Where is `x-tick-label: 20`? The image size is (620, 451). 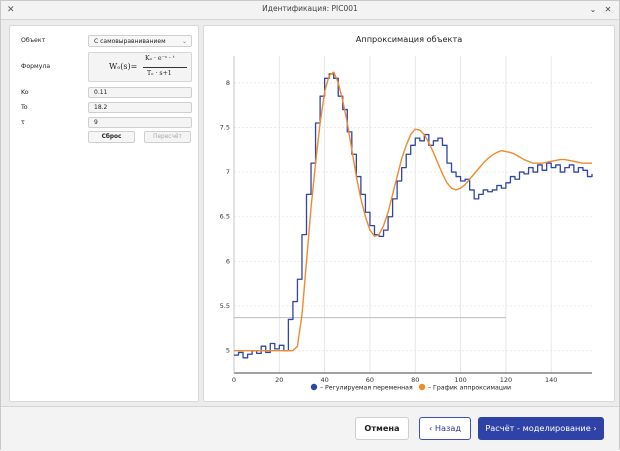 x-tick-label: 20 is located at coordinates (279, 380).